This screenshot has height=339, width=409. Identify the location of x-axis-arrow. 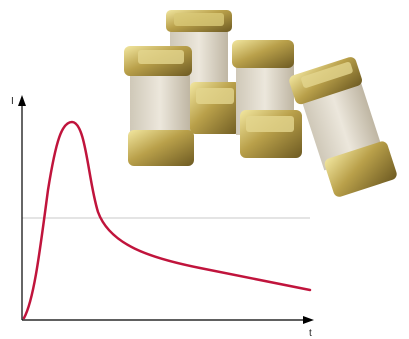
(308, 320).